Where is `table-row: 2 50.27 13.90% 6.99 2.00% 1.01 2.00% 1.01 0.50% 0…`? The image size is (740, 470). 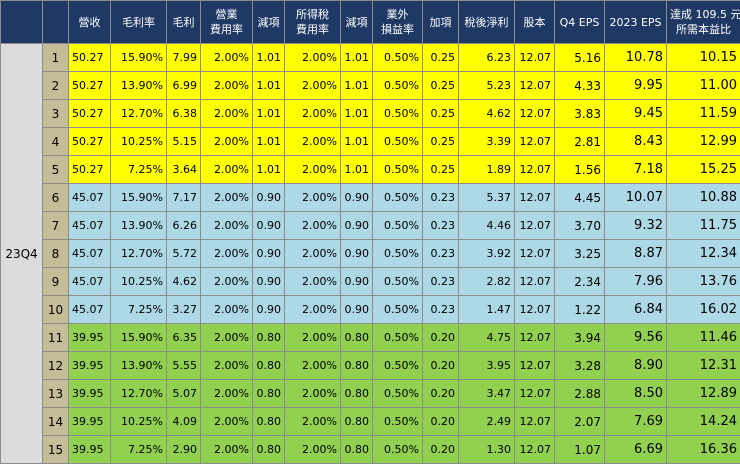
table-row: 2 50.27 13.90% 6.99 2.00% 1.01 2.00% 1.01 0.50% 0… is located at coordinates (370, 85).